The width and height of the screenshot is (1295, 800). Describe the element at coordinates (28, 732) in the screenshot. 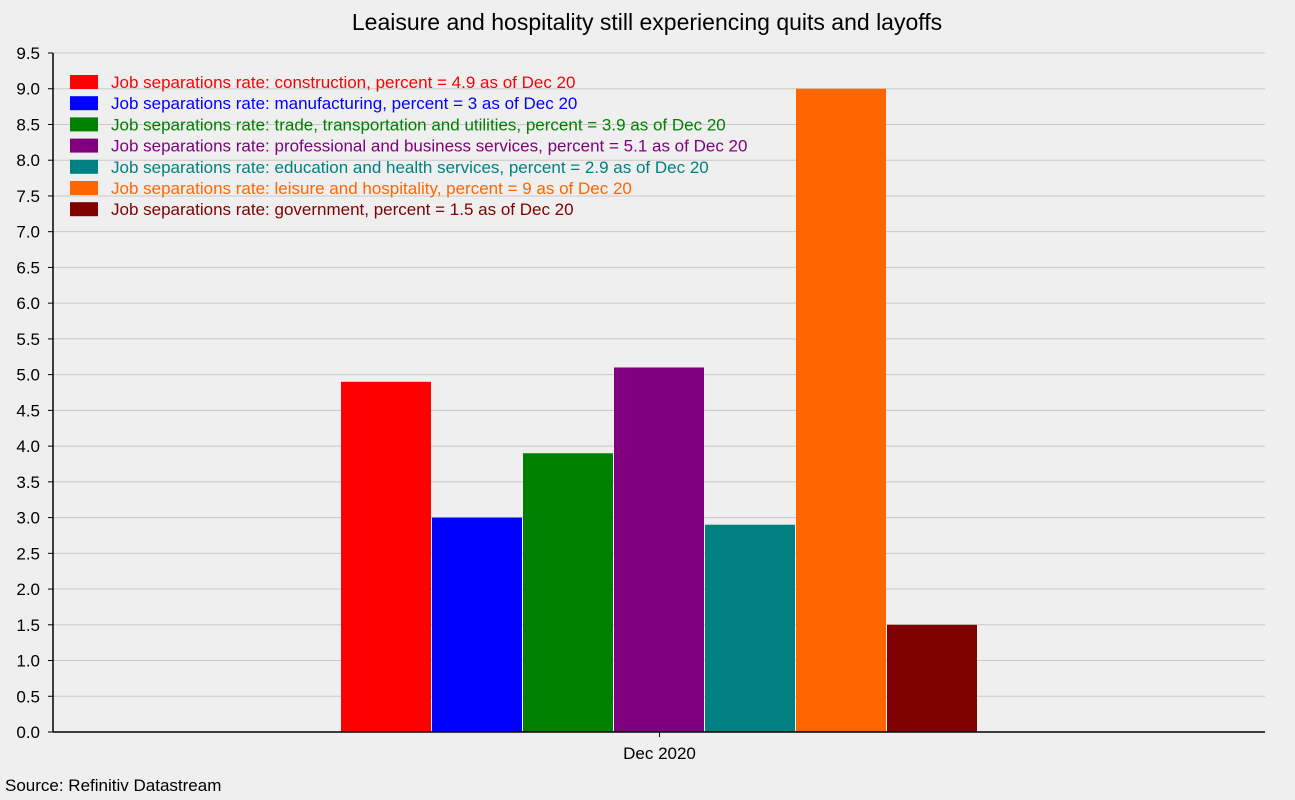

I see `y-tick-label: 0.0` at that location.